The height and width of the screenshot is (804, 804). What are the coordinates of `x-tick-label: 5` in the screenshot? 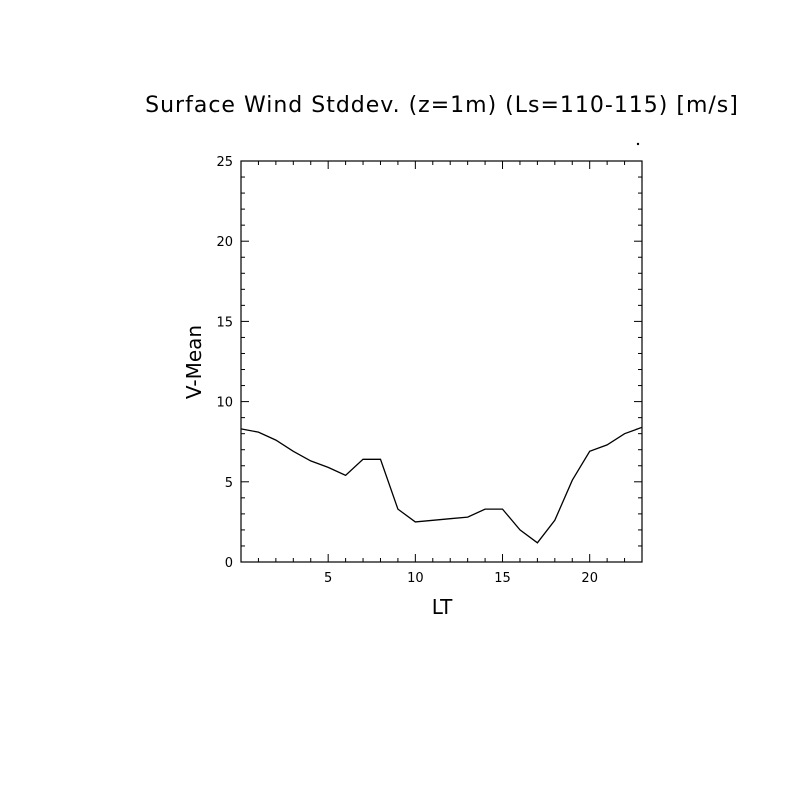 It's located at (328, 578).